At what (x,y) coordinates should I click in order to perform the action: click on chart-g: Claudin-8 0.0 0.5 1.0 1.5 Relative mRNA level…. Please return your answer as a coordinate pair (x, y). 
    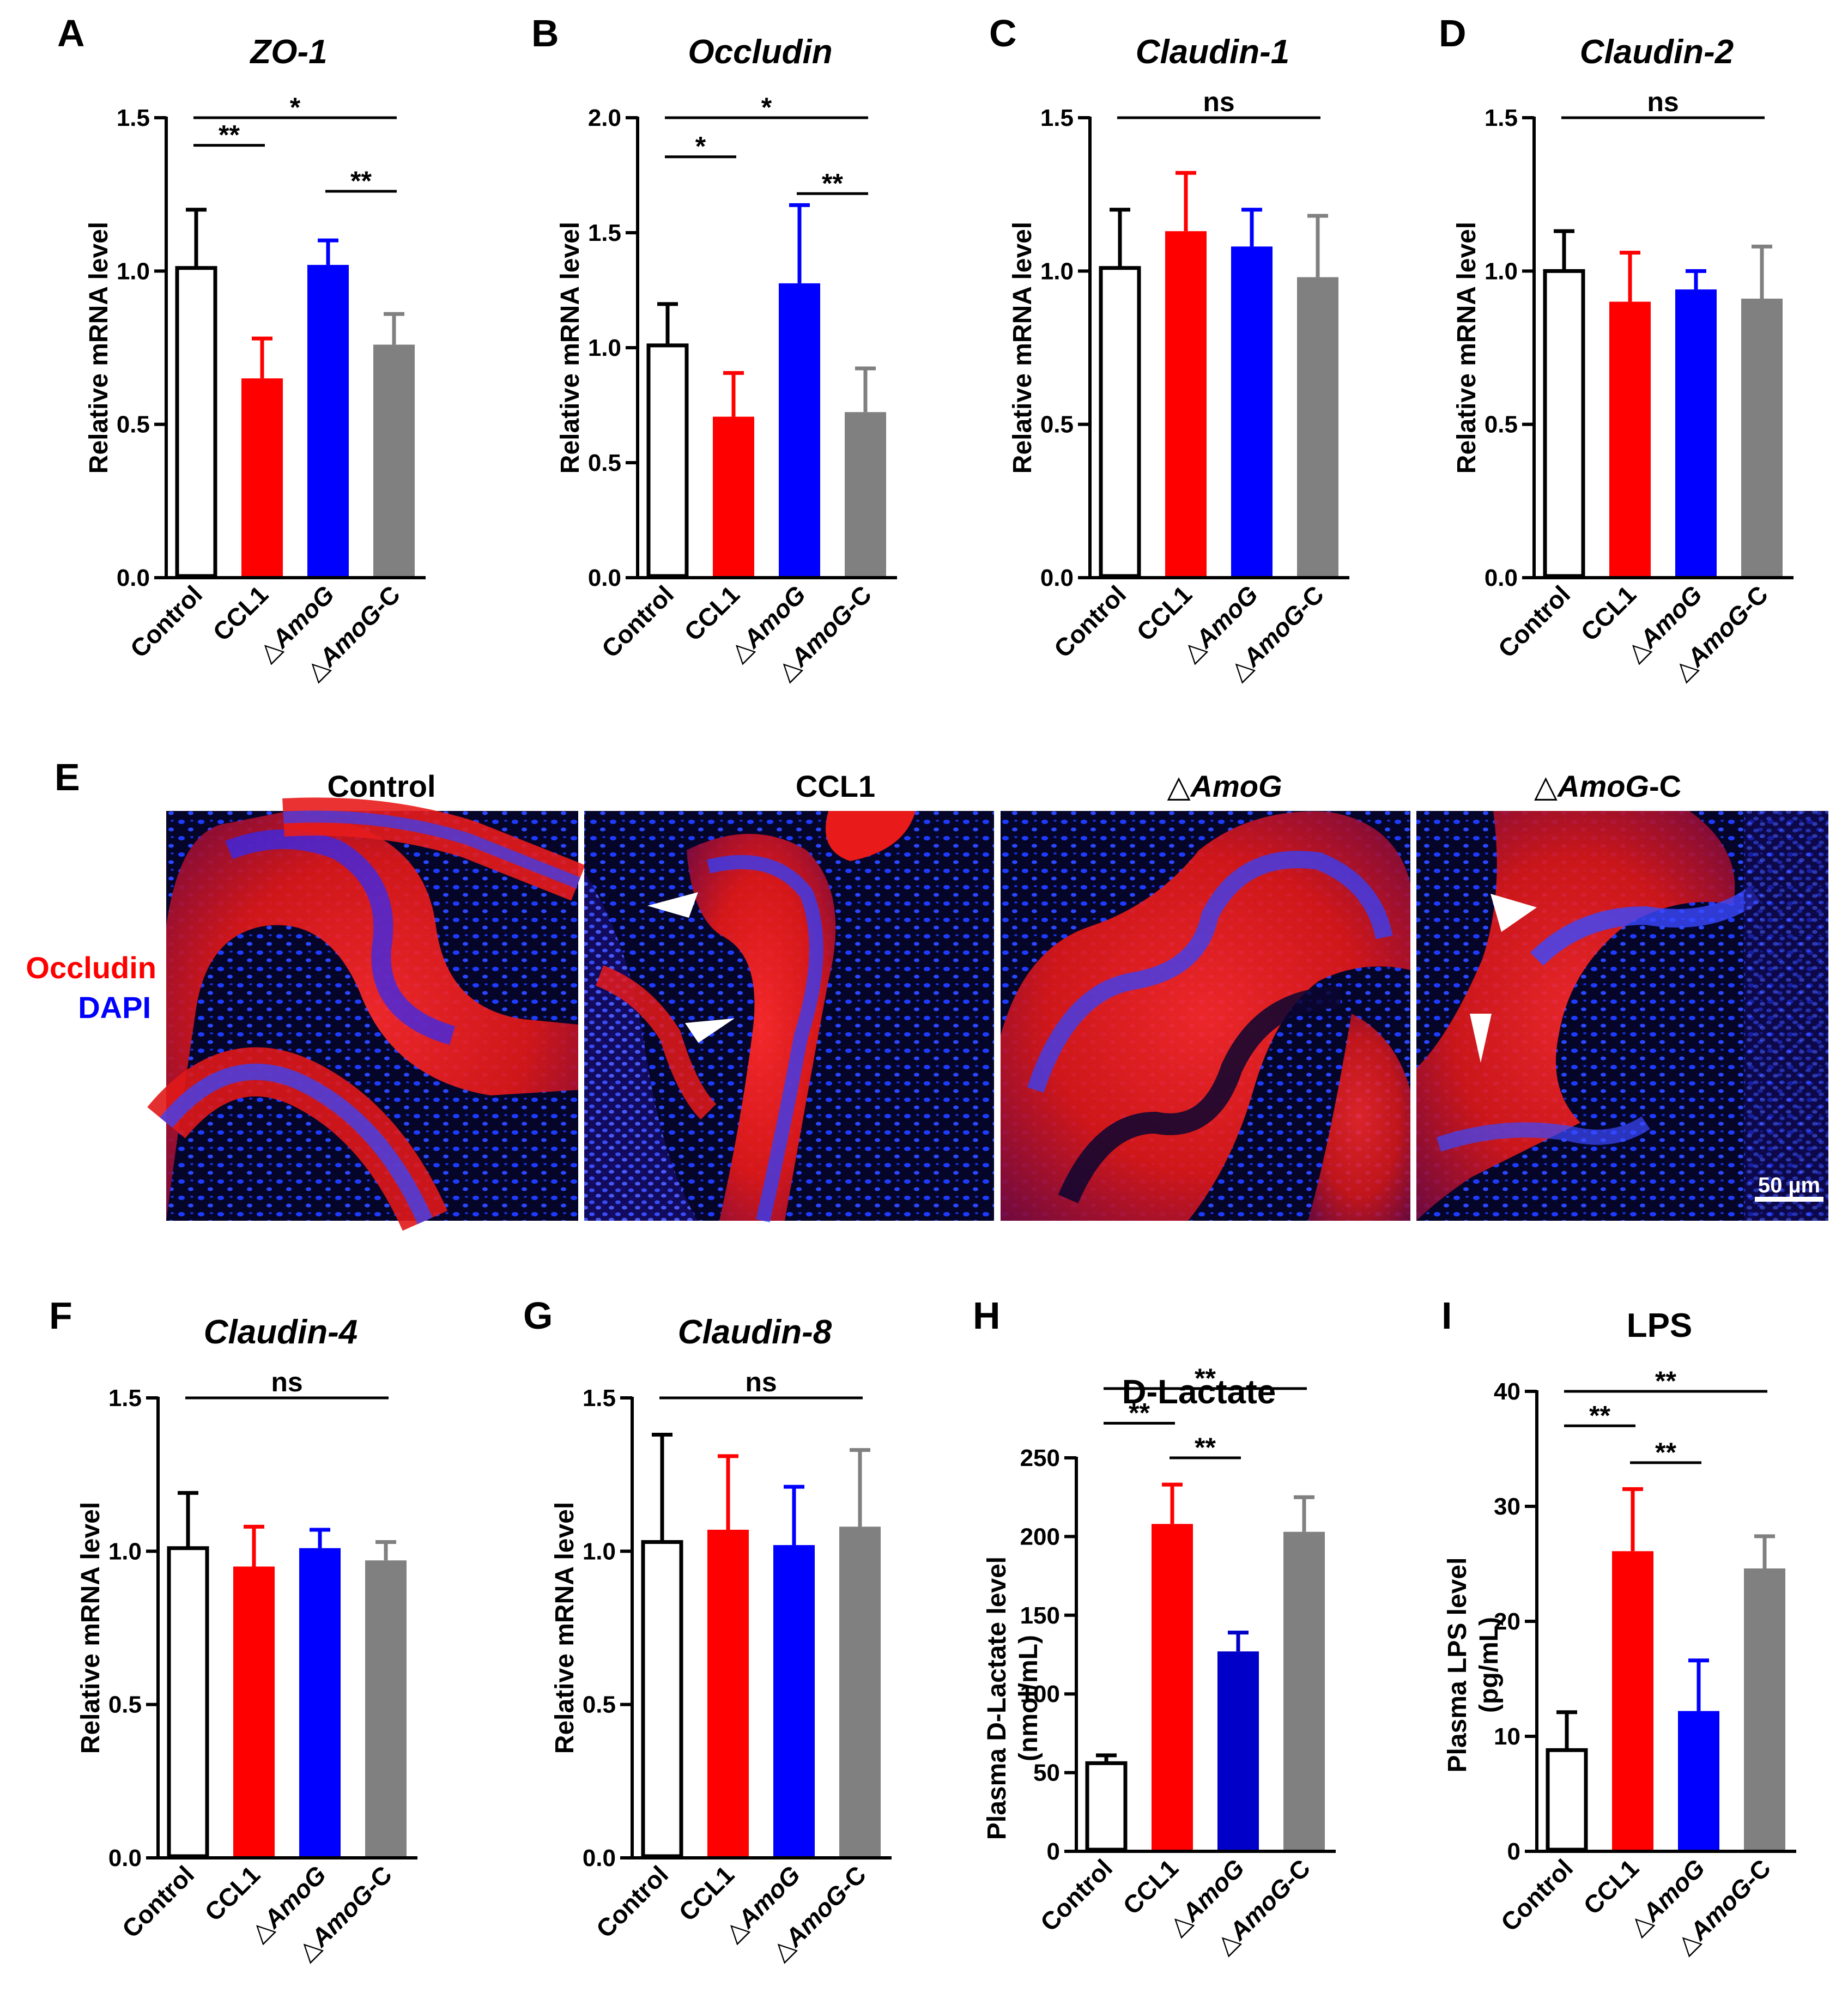
    Looking at the image, I should click on (721, 1640).